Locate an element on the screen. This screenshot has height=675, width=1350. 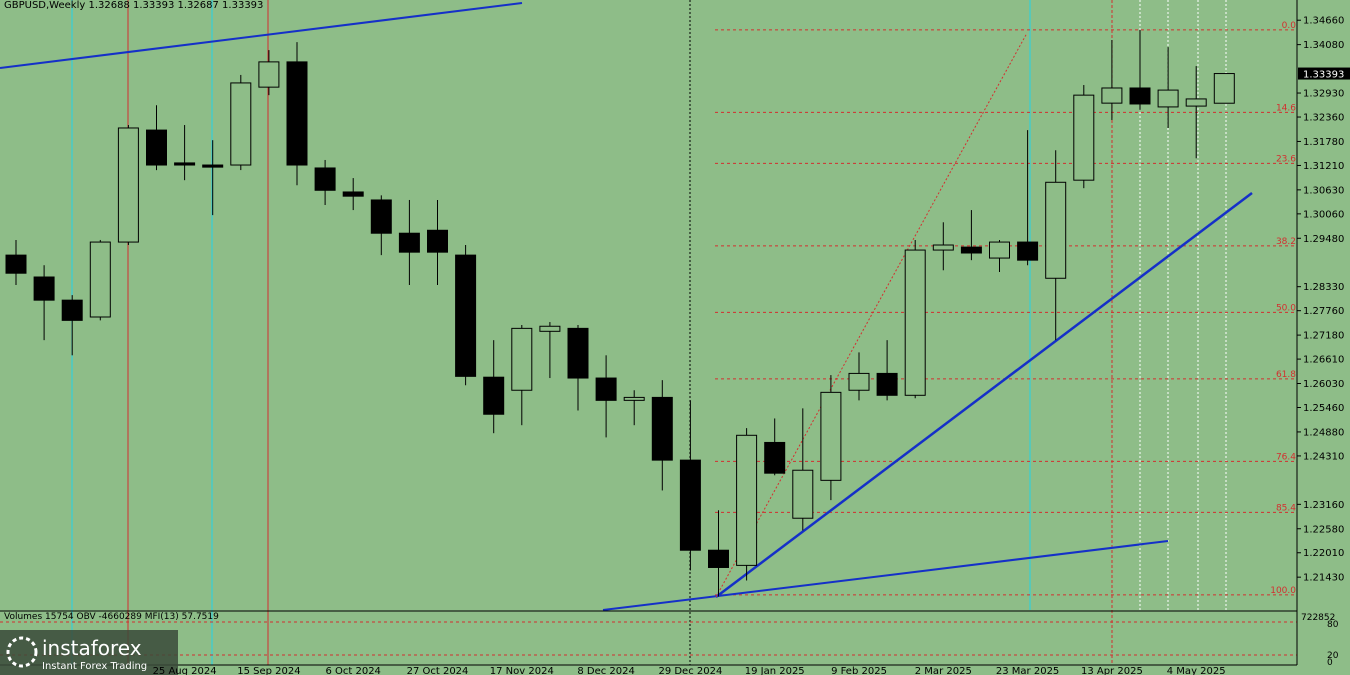
y-tick-label: 1.32930 is located at coordinates (1323, 94).